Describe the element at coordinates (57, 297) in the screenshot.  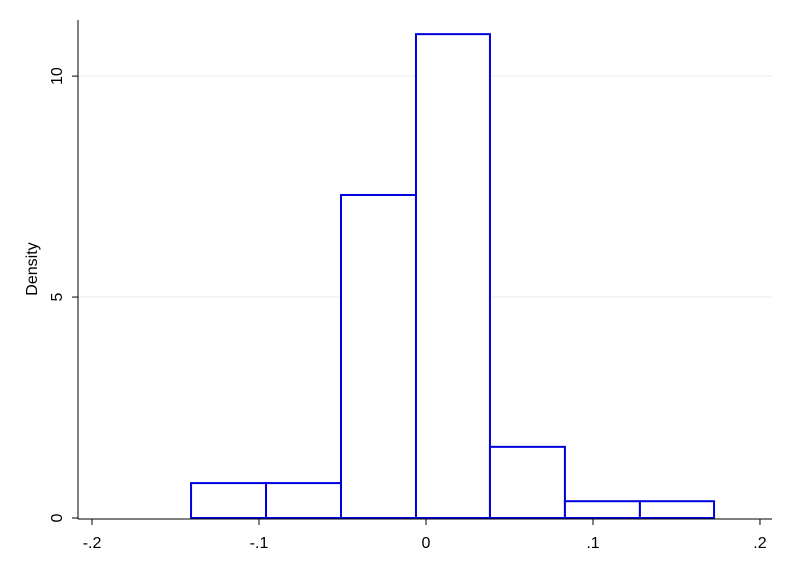
I see `y-tick-label: 5` at that location.